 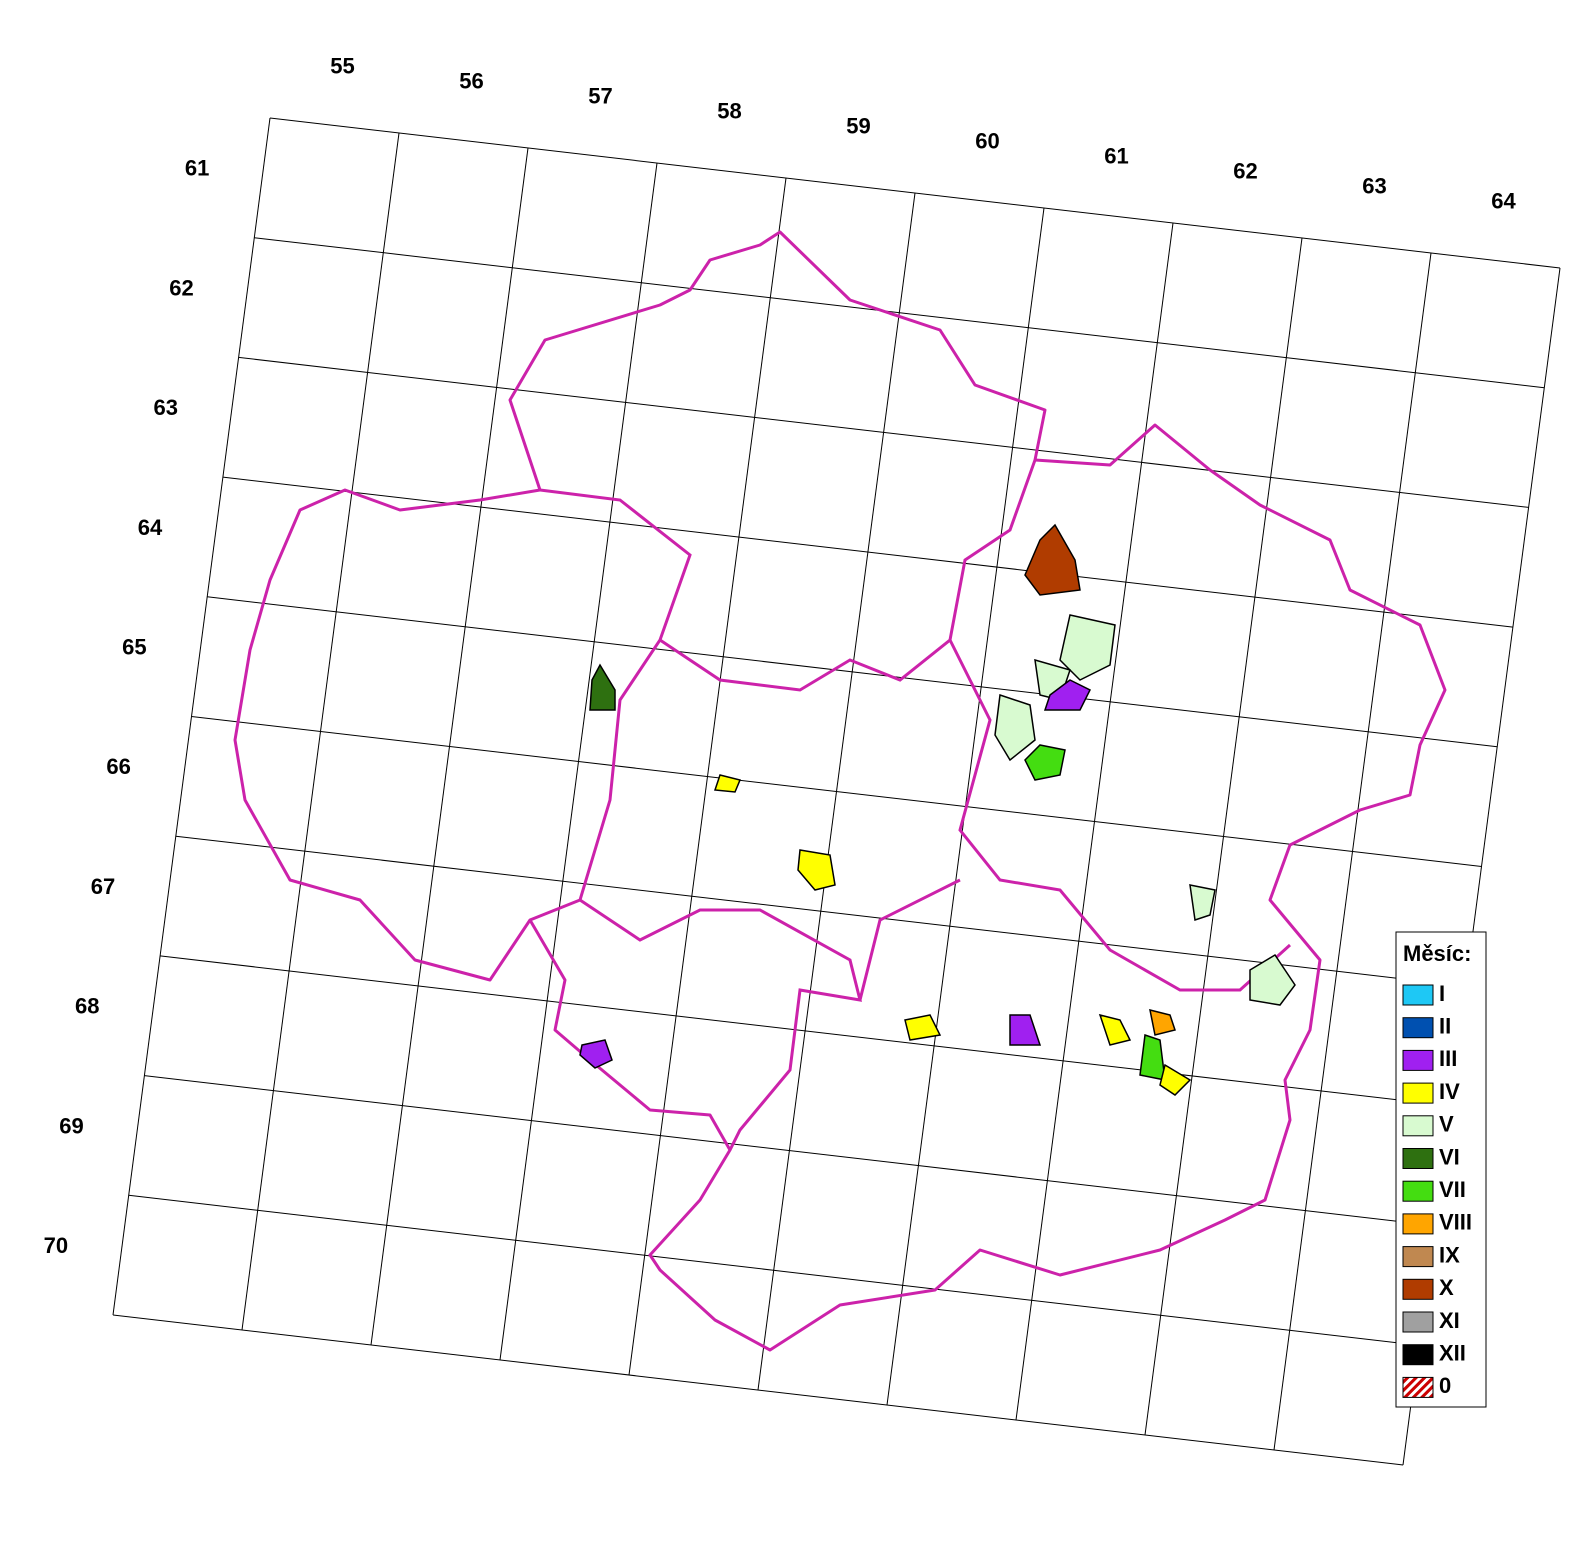 What do you see at coordinates (197, 168) in the screenshot?
I see `row-label: 61` at bounding box center [197, 168].